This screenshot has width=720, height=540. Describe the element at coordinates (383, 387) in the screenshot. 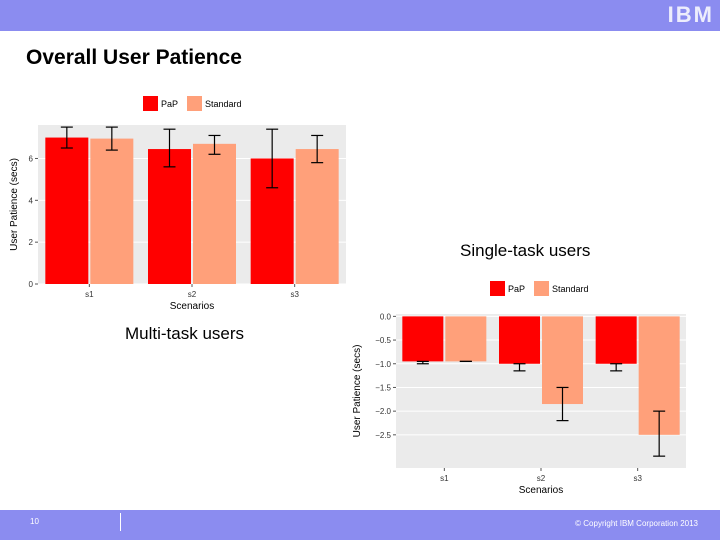

I see `y-tick-label: −1.5` at that location.